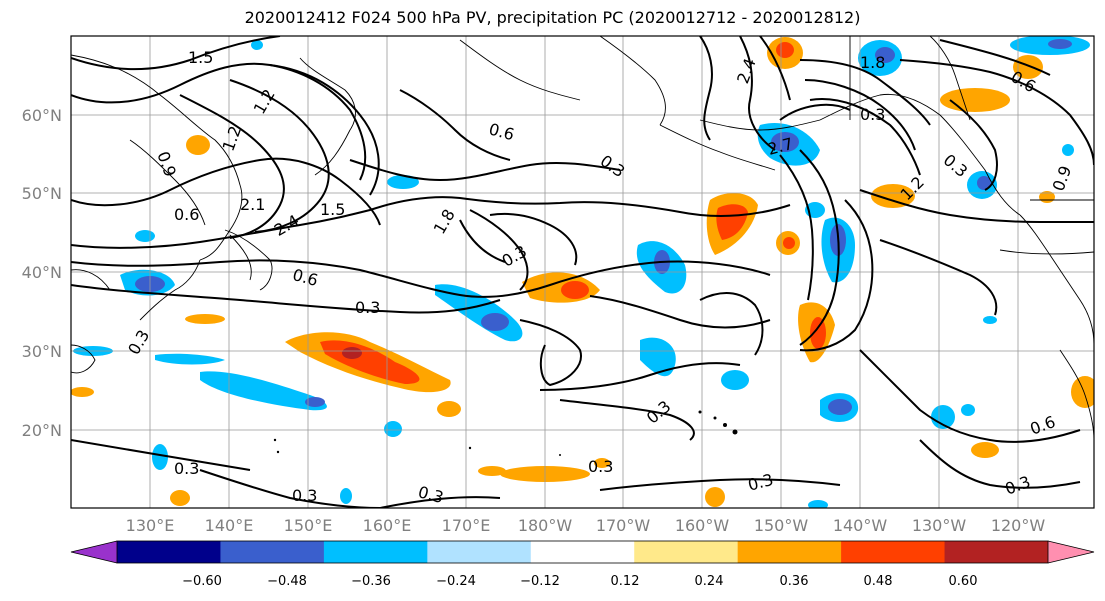 This screenshot has width=1105, height=601. Describe the element at coordinates (150, 525) in the screenshot. I see `lon-label: 130°E` at that location.